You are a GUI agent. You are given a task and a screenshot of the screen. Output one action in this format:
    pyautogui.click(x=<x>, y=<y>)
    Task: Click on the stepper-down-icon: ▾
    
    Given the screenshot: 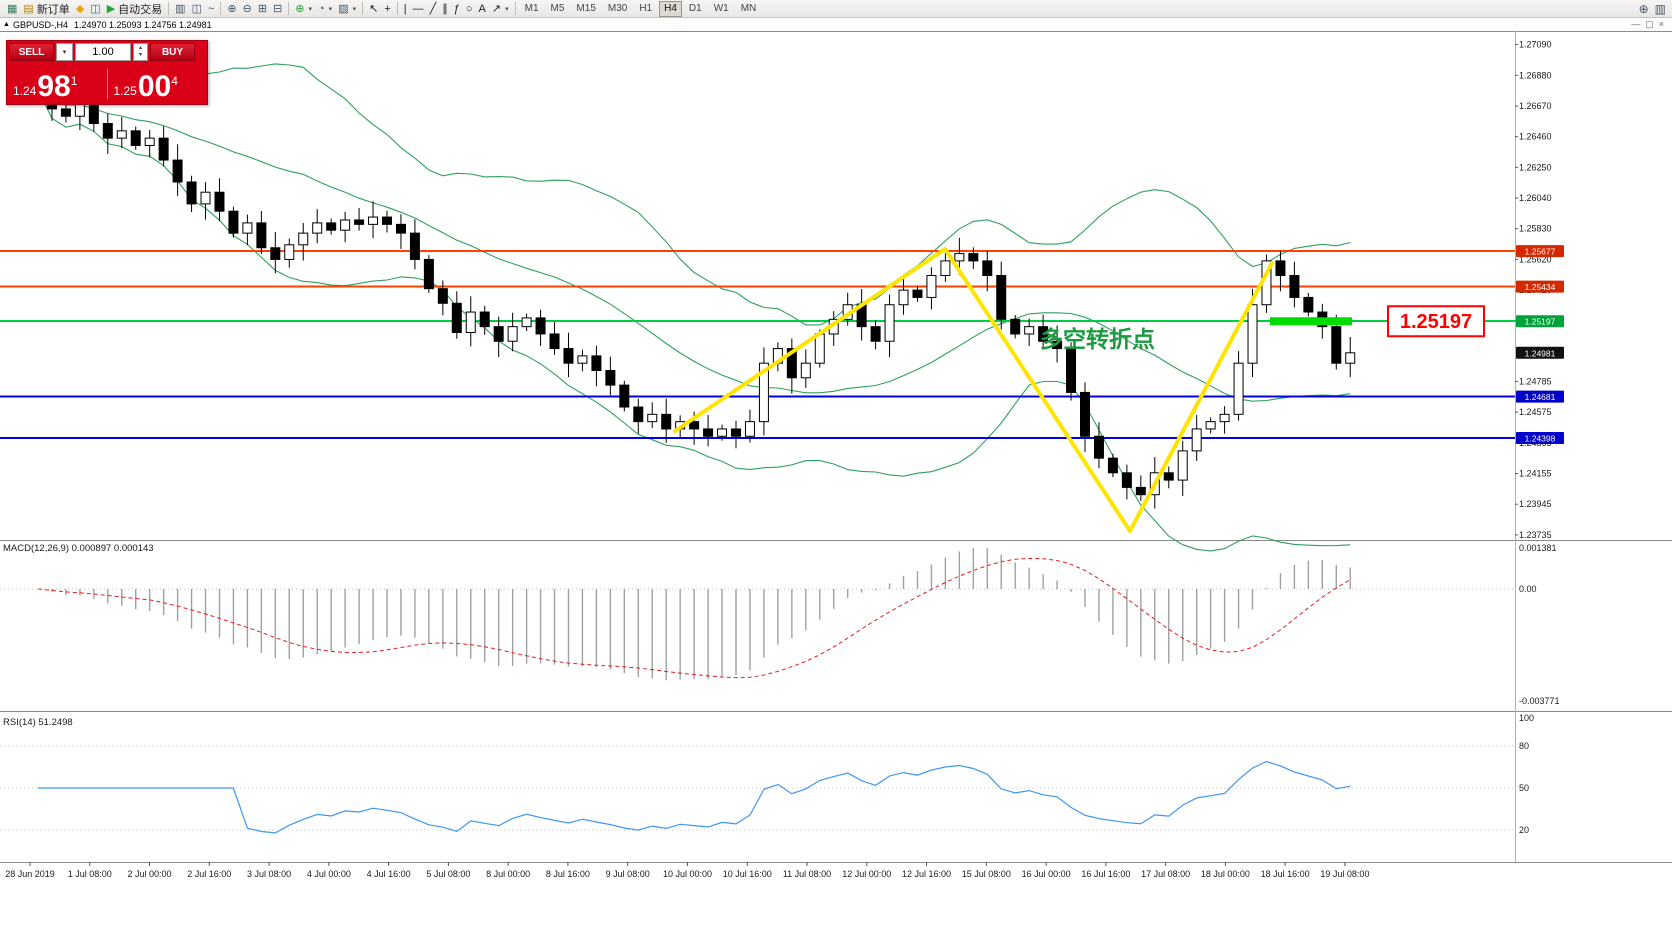 What is the action you would take?
    pyautogui.click(x=140, y=55)
    